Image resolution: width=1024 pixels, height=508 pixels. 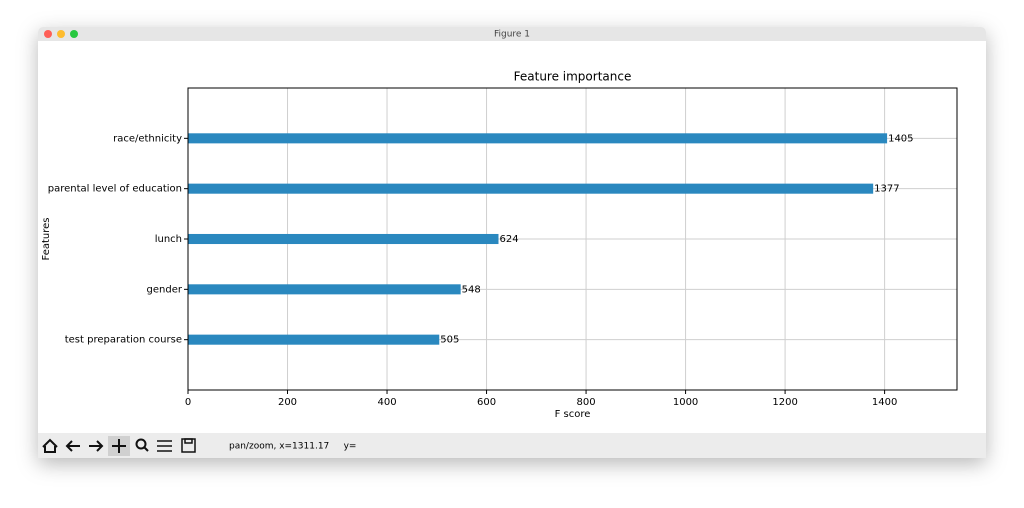 I want to click on x-tick-label: 800, so click(x=586, y=402).